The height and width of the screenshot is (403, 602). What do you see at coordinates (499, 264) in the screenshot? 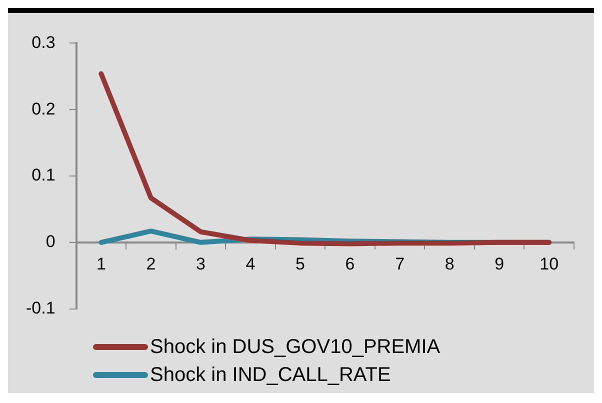
I see `x-tick-label: 9` at bounding box center [499, 264].